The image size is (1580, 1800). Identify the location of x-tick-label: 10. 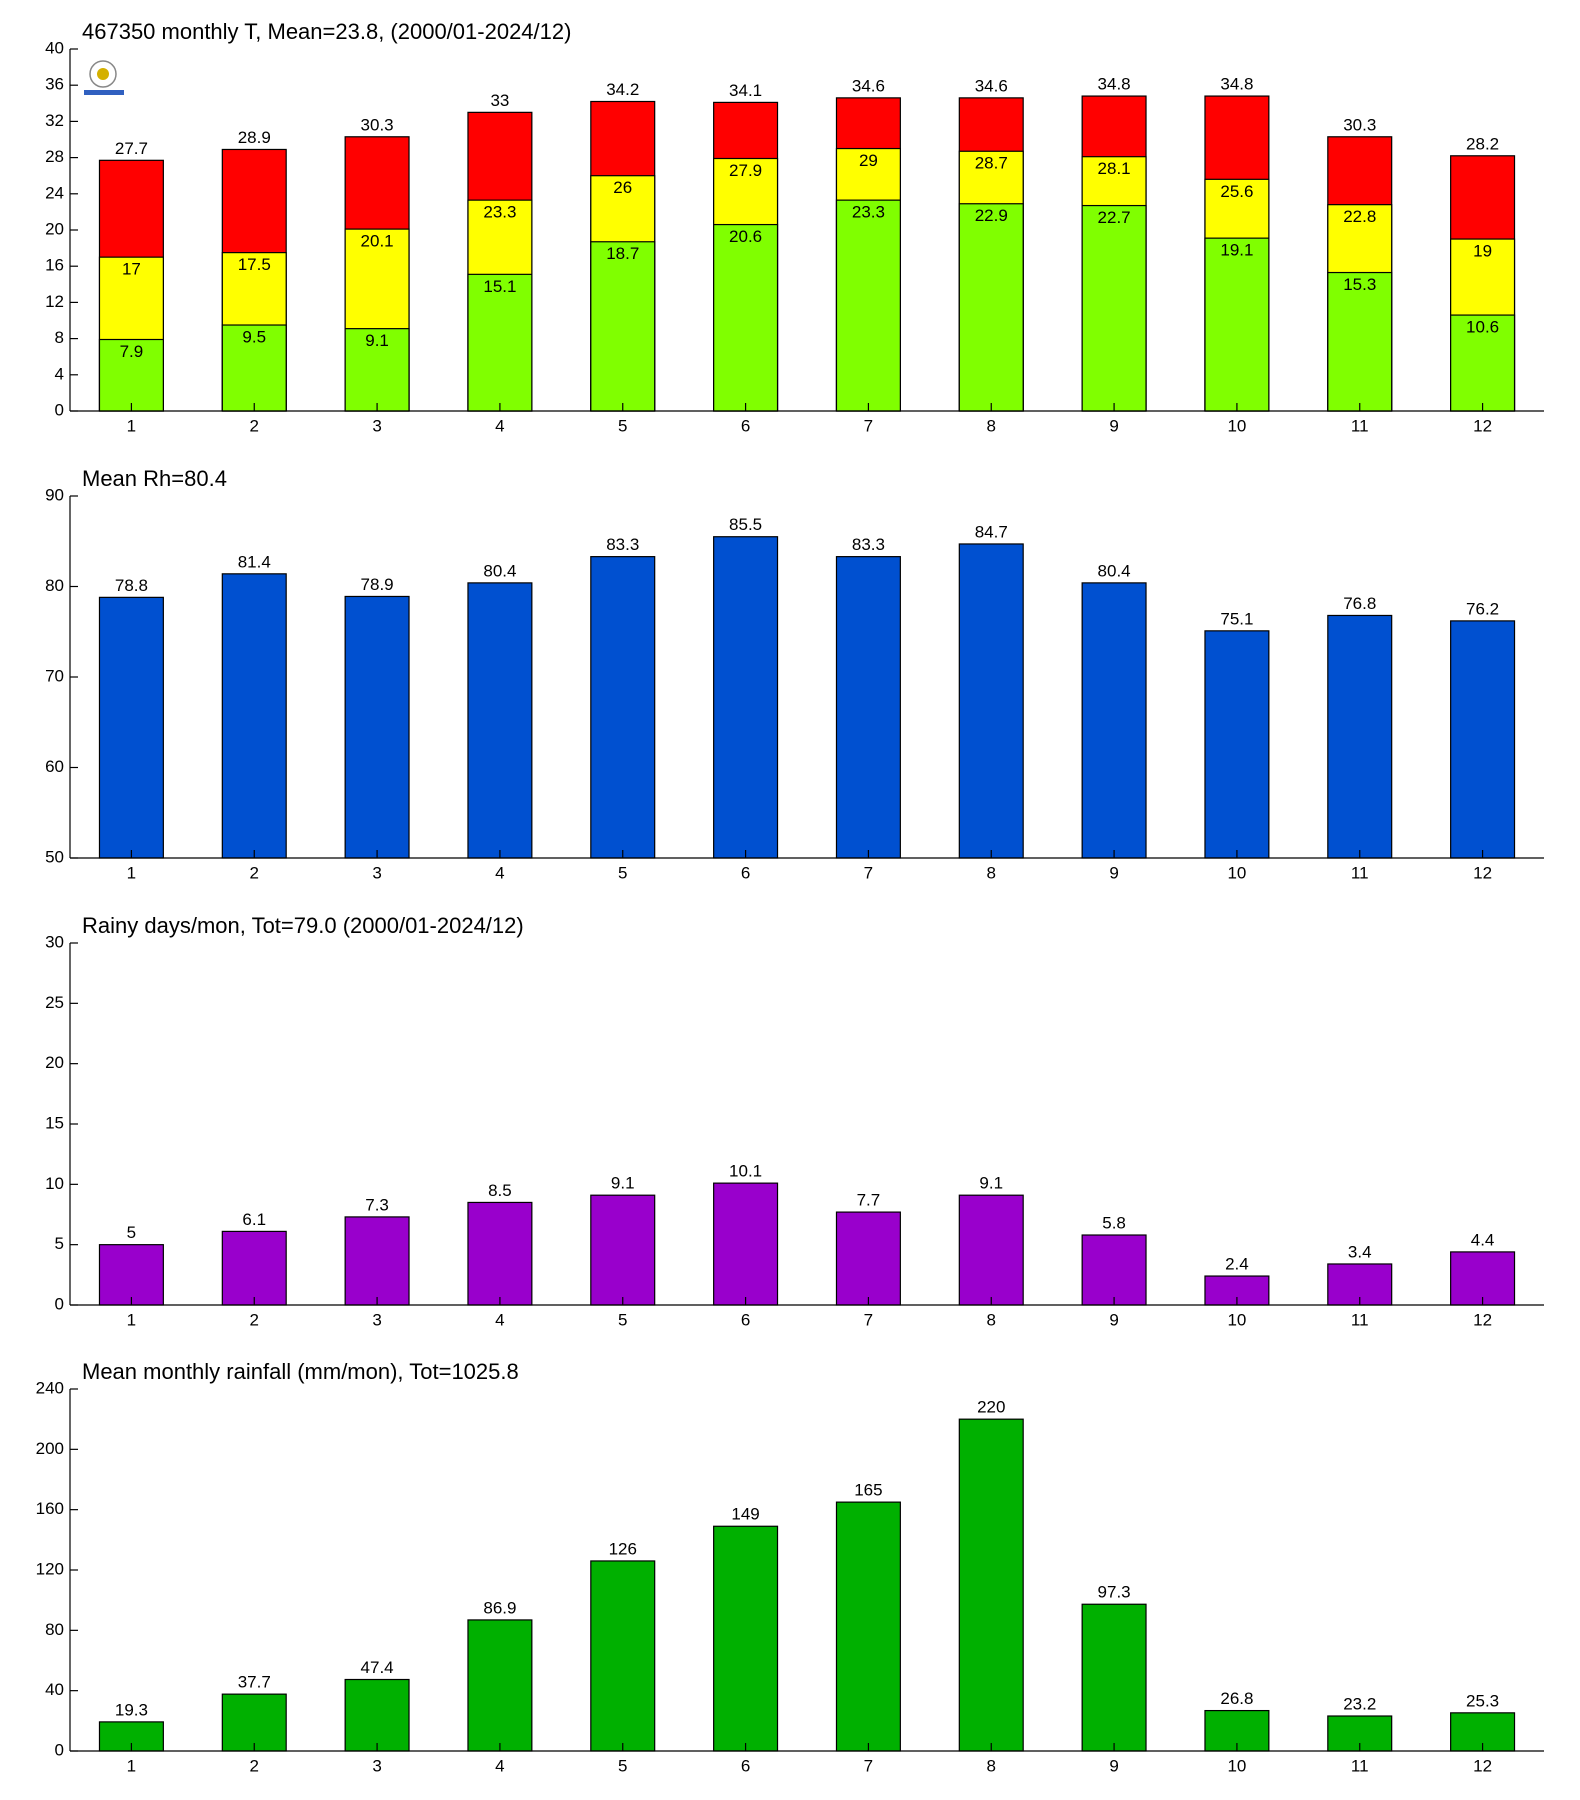
(1236, 872).